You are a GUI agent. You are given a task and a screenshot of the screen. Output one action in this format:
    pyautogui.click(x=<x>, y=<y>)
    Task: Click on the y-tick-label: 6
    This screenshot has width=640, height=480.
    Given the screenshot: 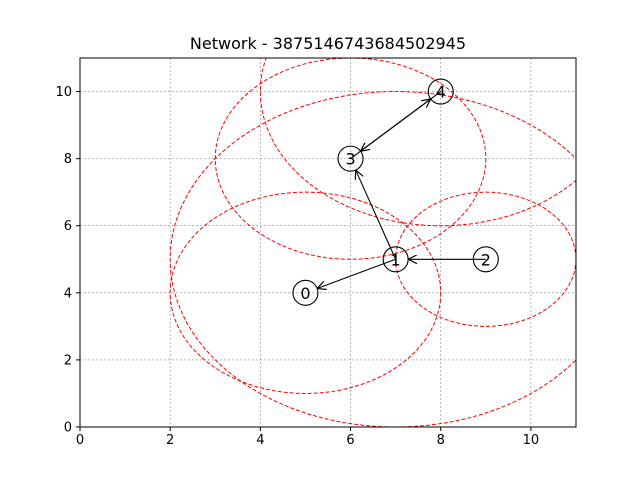 What is the action you would take?
    pyautogui.click(x=68, y=226)
    